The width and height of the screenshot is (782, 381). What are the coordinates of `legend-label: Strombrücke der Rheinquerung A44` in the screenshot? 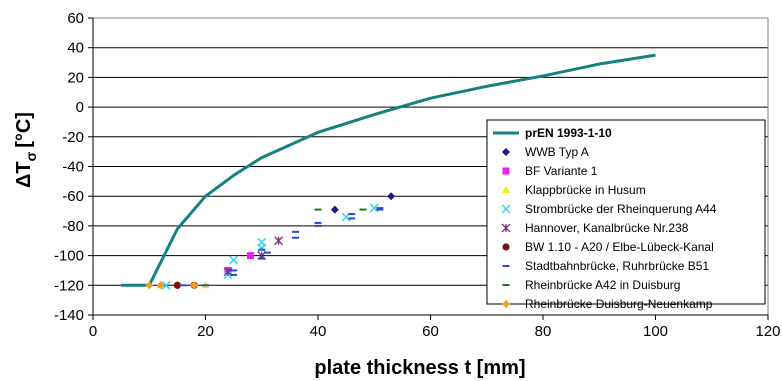 It's located at (621, 209).